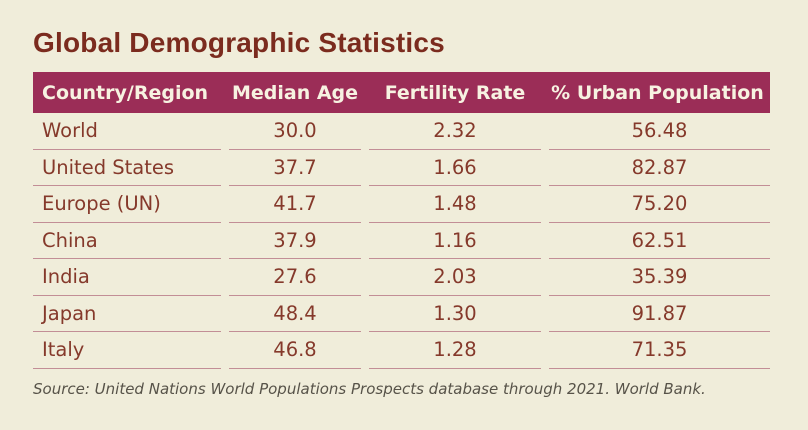 This screenshot has height=430, width=808. Describe the element at coordinates (127, 314) in the screenshot. I see `cell-country: Japan` at that location.